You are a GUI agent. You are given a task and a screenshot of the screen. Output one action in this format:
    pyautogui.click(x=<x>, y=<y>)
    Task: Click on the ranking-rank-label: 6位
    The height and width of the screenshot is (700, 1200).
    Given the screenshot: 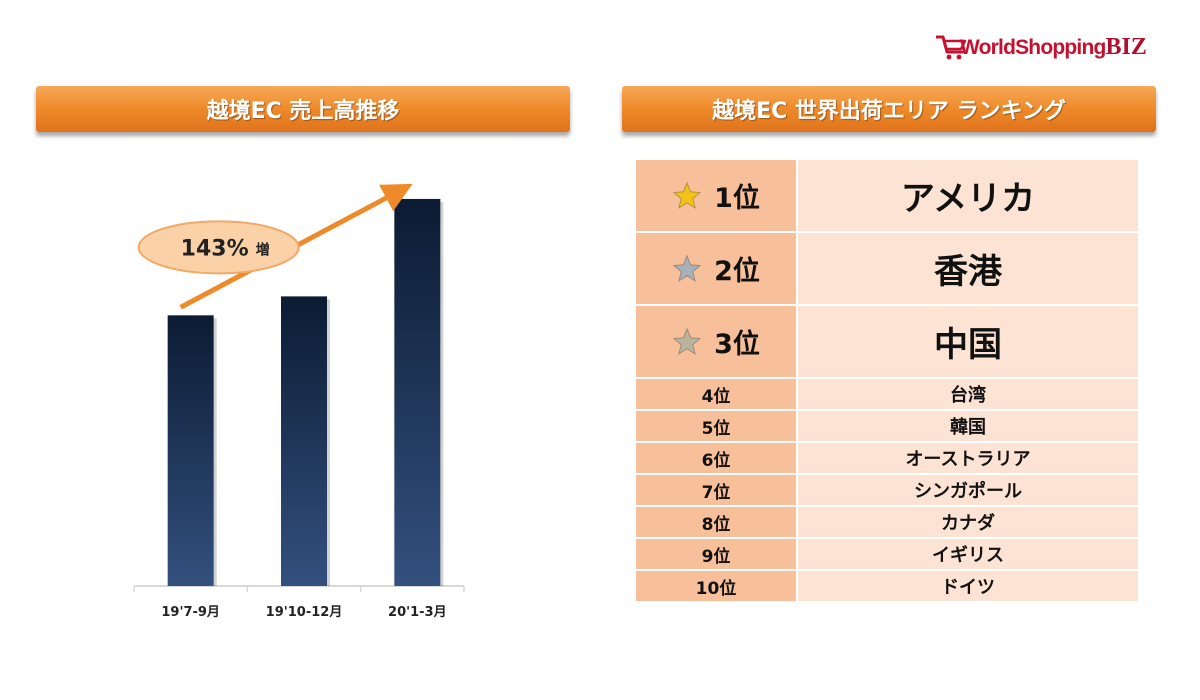 What is the action you would take?
    pyautogui.click(x=716, y=460)
    